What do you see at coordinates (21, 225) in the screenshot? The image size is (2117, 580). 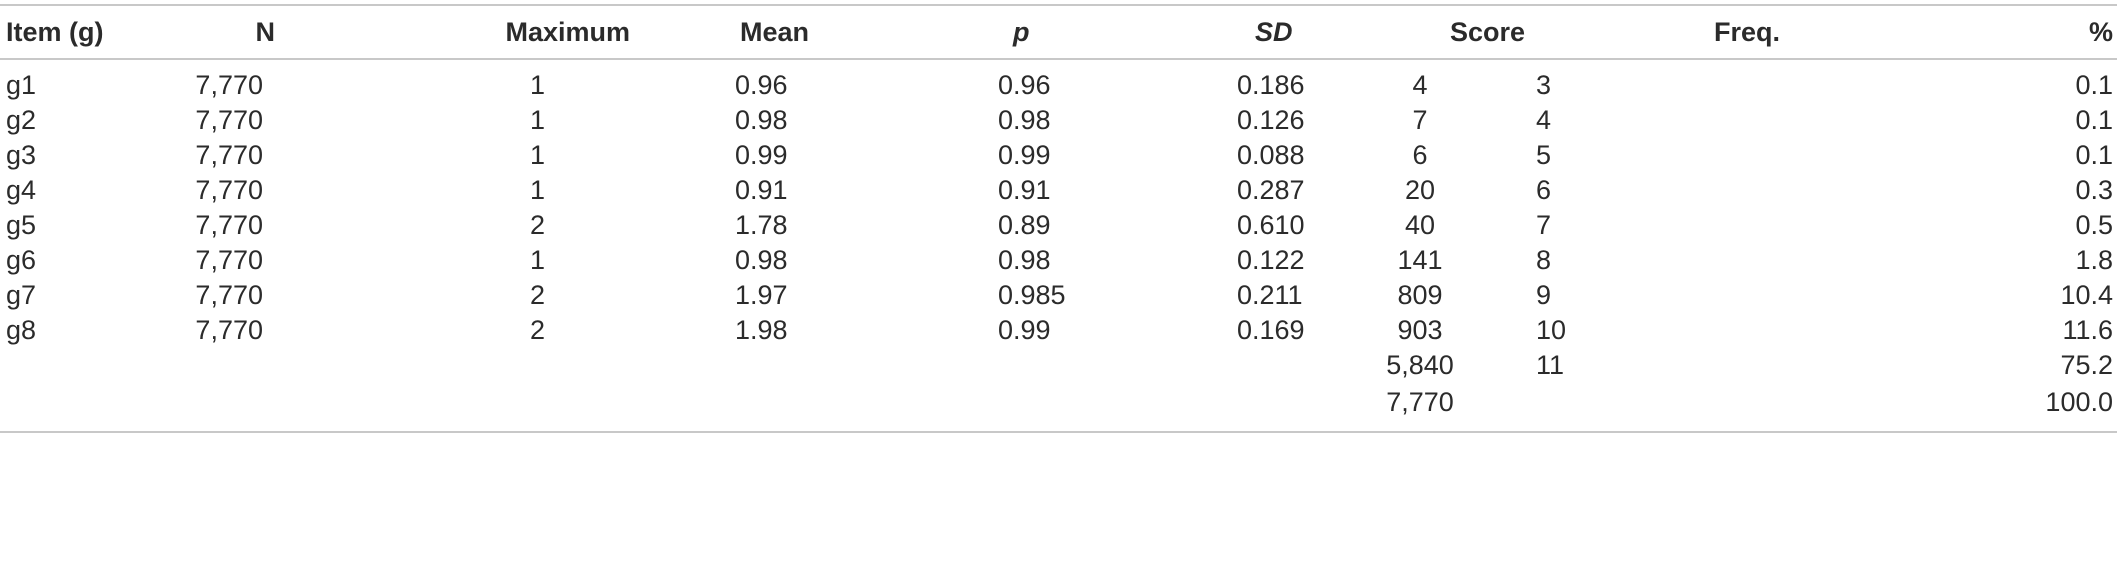 I see `cell-item: g5` at bounding box center [21, 225].